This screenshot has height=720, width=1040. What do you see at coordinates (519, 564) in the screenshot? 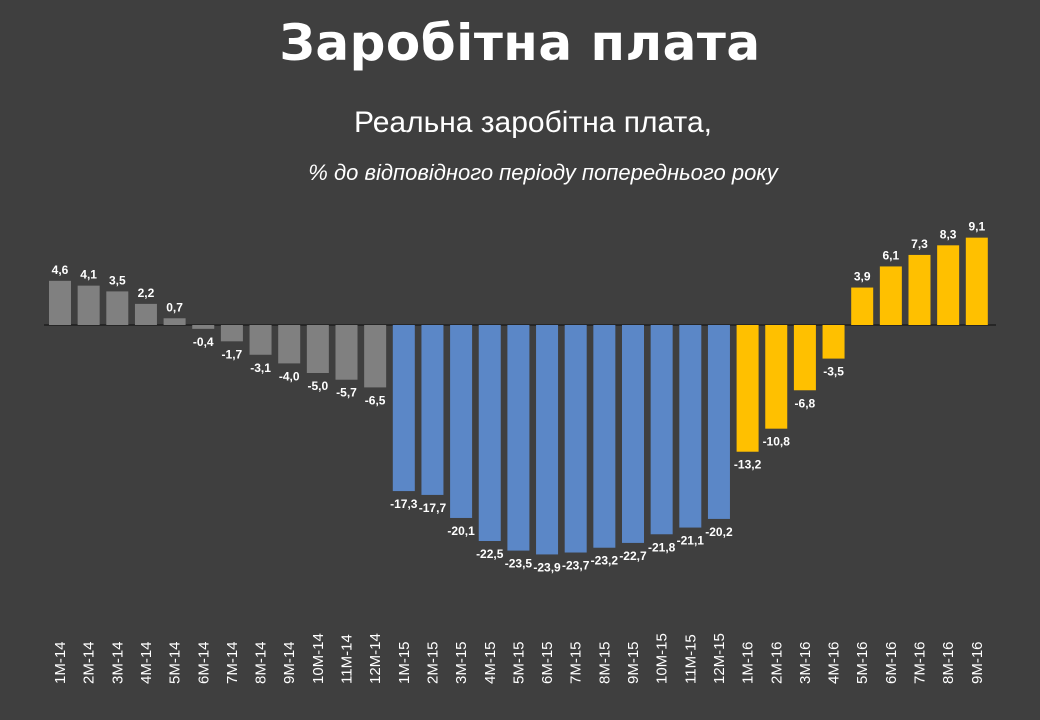
I see `data-label-5M-15: -23,5` at bounding box center [519, 564].